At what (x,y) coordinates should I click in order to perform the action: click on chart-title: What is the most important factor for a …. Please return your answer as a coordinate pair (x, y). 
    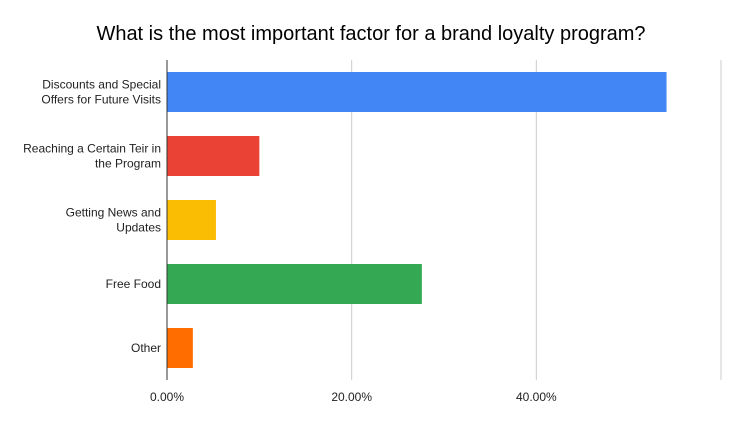
    Looking at the image, I should click on (370, 34).